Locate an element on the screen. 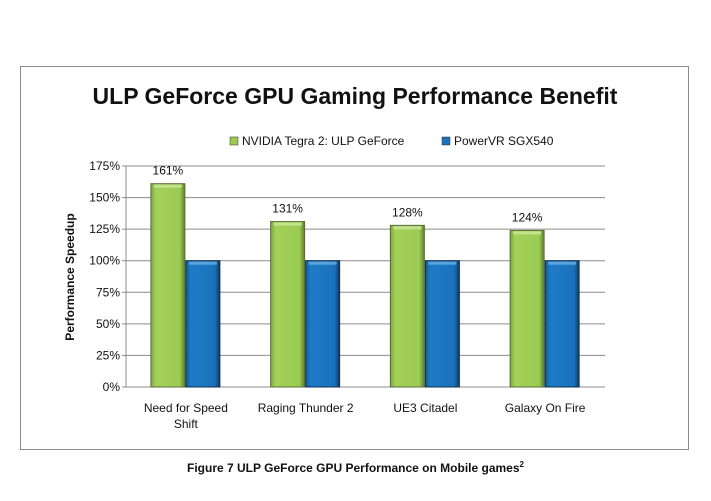 This screenshot has height=501, width=711. data-label: 131% is located at coordinates (287, 209).